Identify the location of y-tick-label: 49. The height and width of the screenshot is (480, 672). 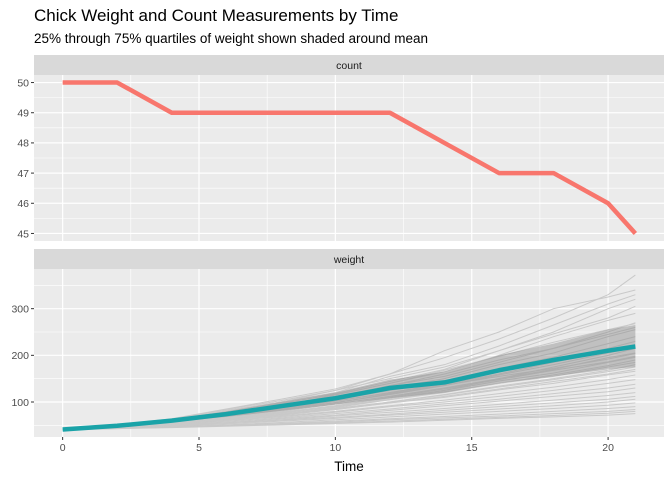
(23, 114).